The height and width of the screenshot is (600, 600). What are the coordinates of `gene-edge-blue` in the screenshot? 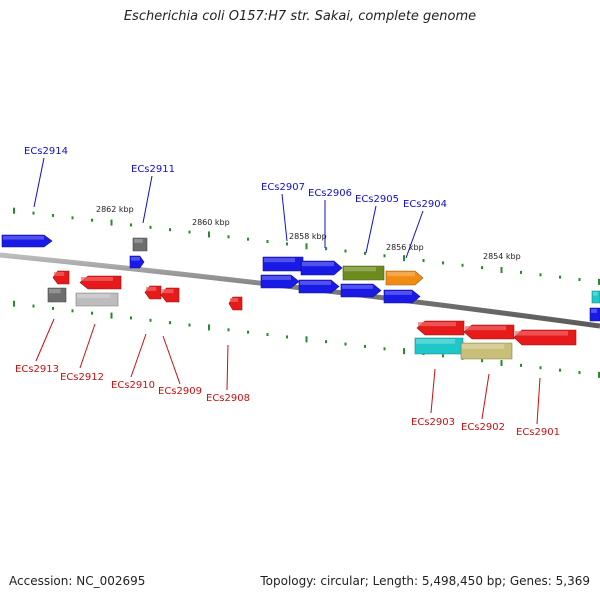 It's located at (594, 314).